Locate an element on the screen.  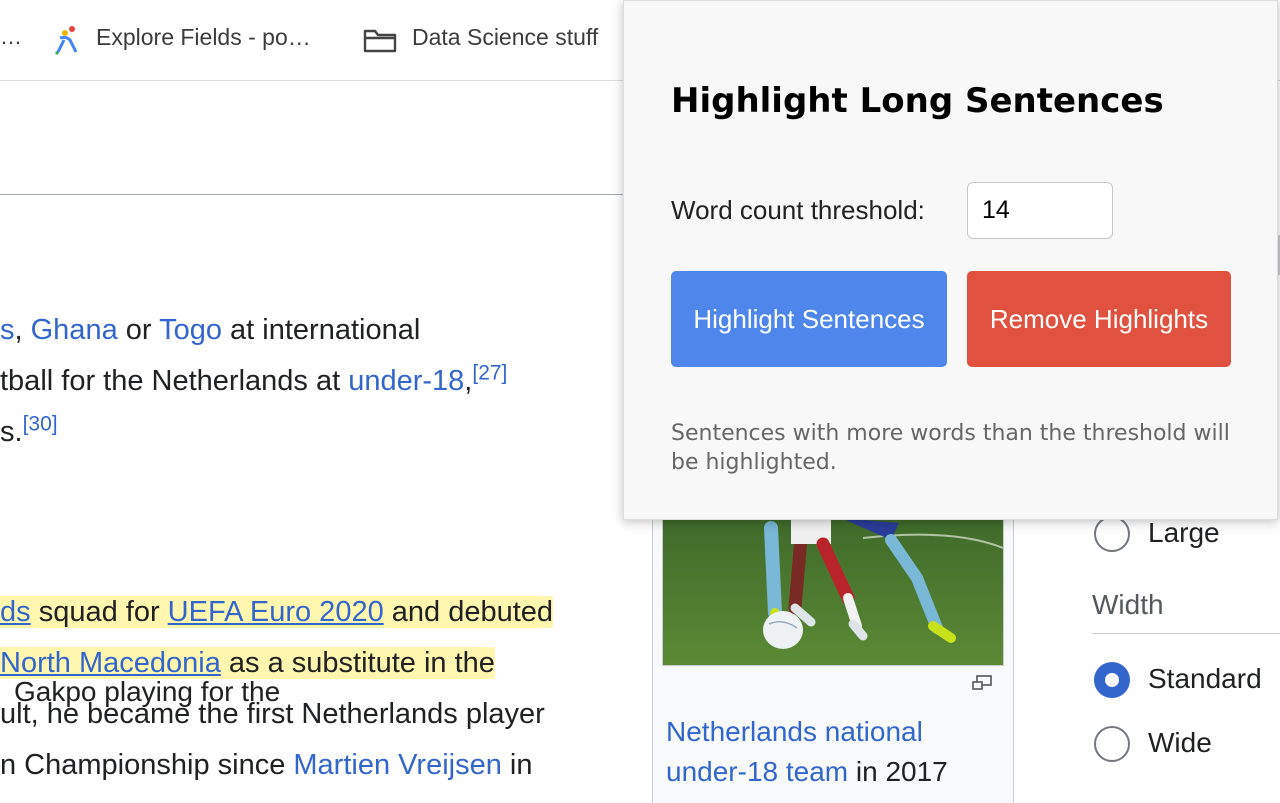
citation-27: [27] is located at coordinates (490, 373).